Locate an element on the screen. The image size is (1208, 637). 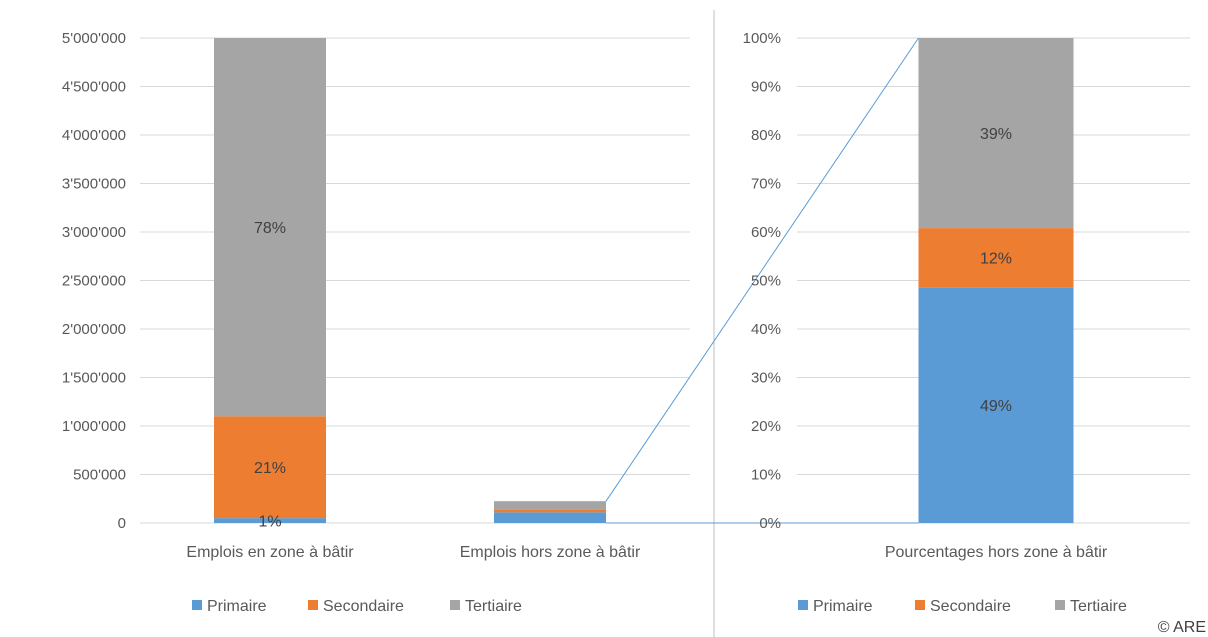
legend-swatch-right-tertiaire is located at coordinates (1060, 605).